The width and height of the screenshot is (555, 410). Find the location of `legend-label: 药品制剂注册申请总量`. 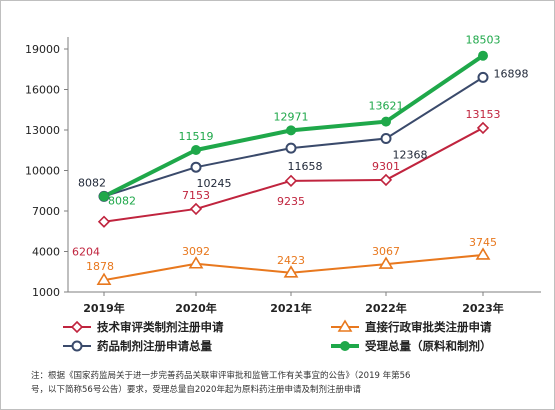

legend-label: 药品制剂注册申请总量 is located at coordinates (154, 346).